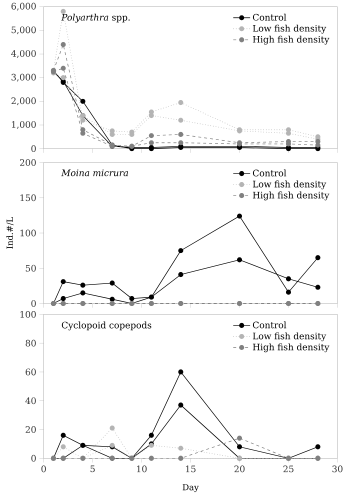  I want to click on y-tick-label: 5,000, so click(24, 30).